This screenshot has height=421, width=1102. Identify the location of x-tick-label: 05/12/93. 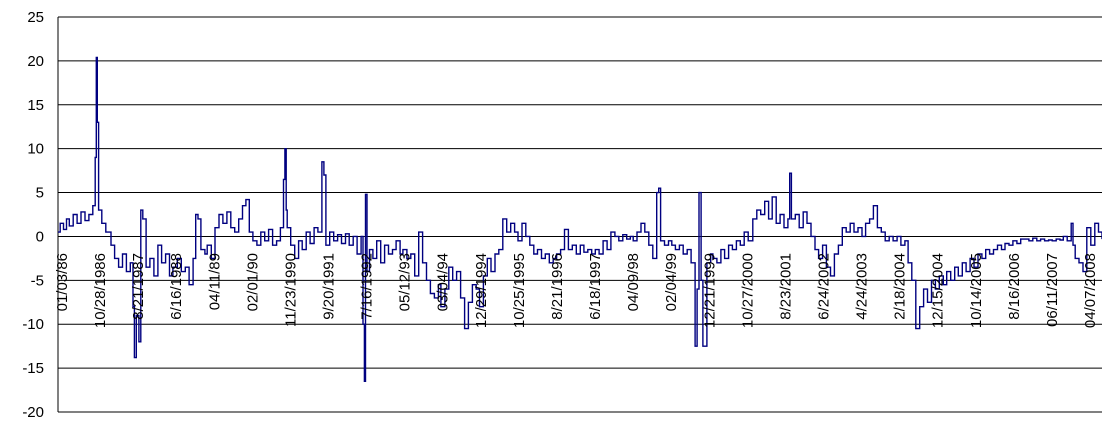
(405, 282).